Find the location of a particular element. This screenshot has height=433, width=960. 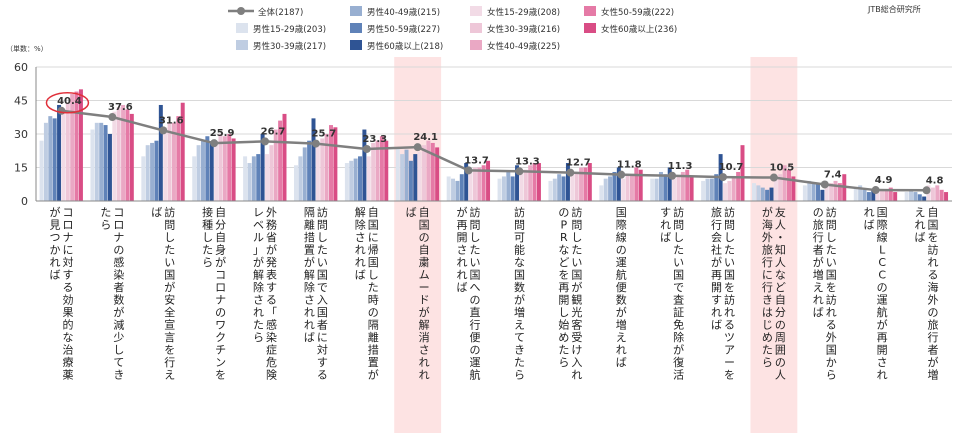

category-label-char: 行 is located at coordinates (716, 225).